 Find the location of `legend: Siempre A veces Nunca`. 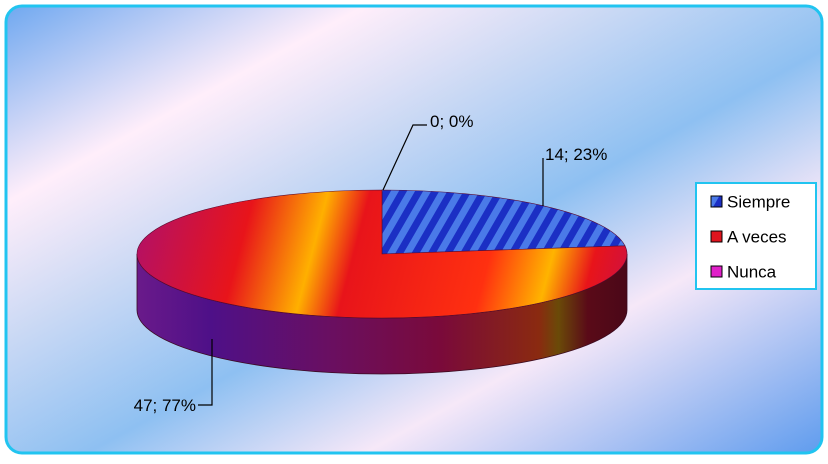

legend: Siempre A veces Nunca is located at coordinates (756, 236).